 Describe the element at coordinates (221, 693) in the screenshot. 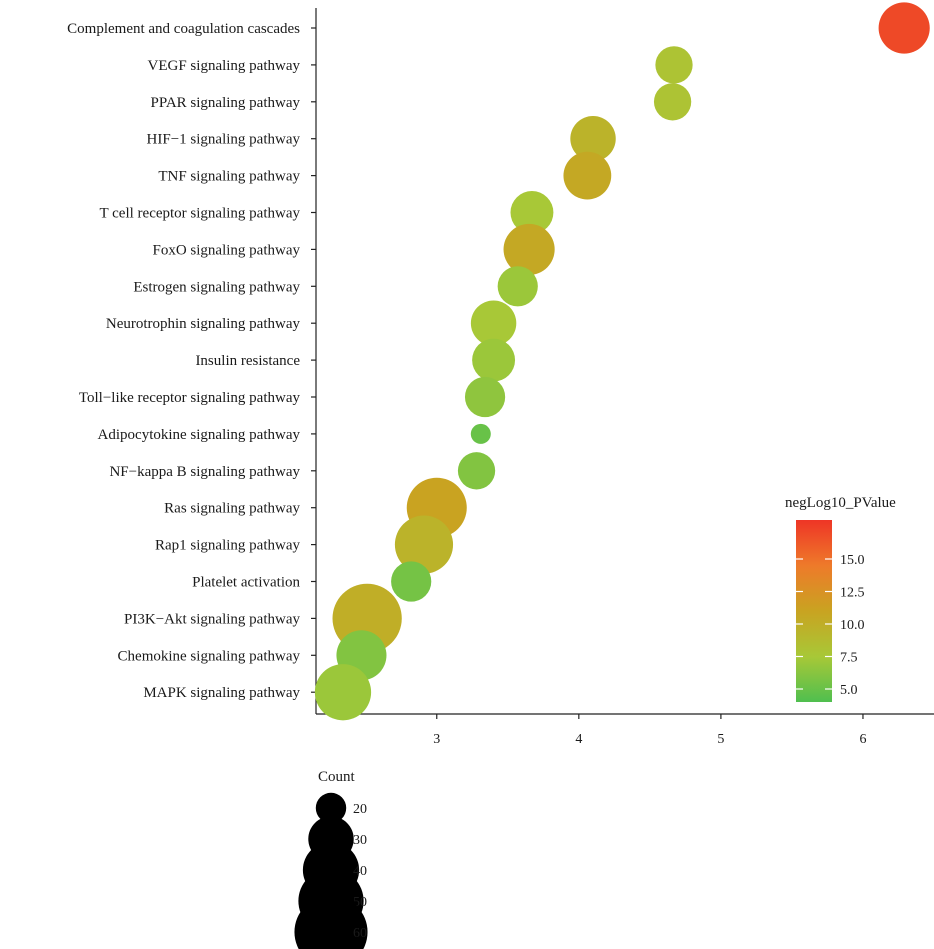

I see `y-tick-label: MAPK signaling pathway` at that location.